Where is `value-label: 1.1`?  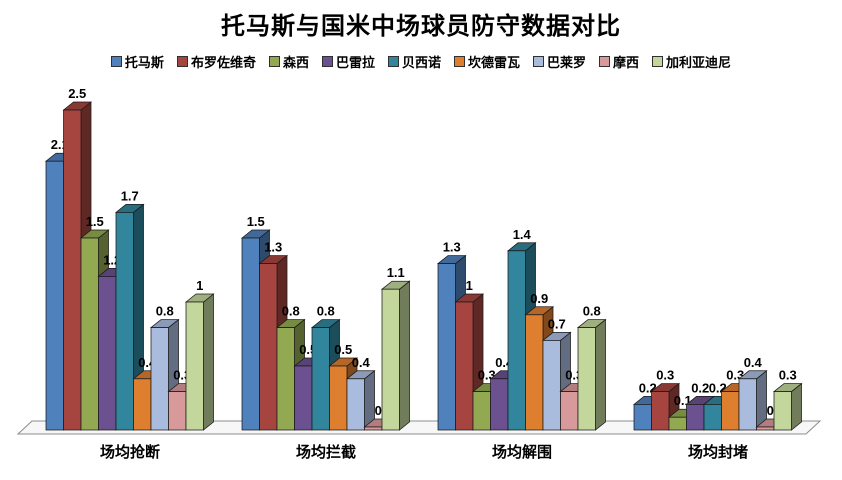 value-label: 1.1 is located at coordinates (396, 272).